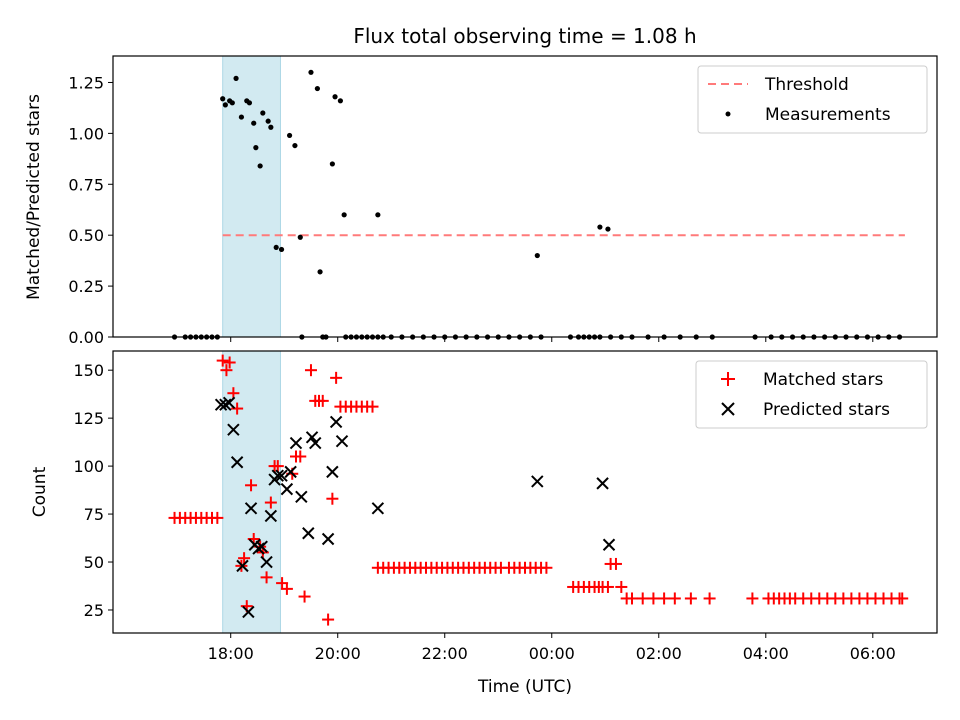 The height and width of the screenshot is (720, 960). I want to click on y-tick-label: 75, so click(94, 514).